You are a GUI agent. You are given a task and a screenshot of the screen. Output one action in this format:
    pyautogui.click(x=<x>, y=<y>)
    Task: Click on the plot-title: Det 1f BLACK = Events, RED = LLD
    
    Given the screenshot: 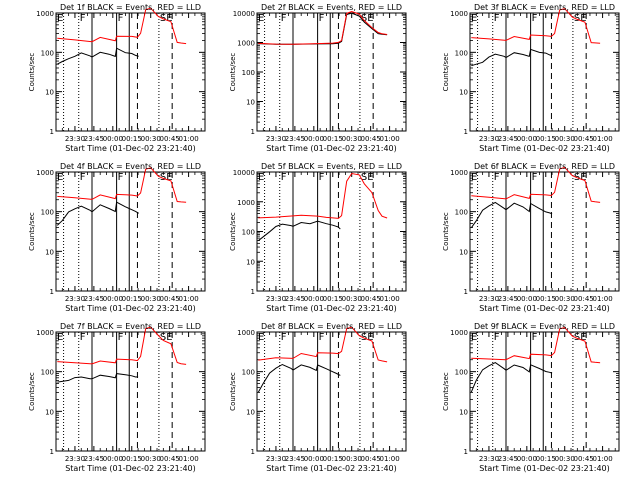 What is the action you would take?
    pyautogui.click(x=130, y=7)
    